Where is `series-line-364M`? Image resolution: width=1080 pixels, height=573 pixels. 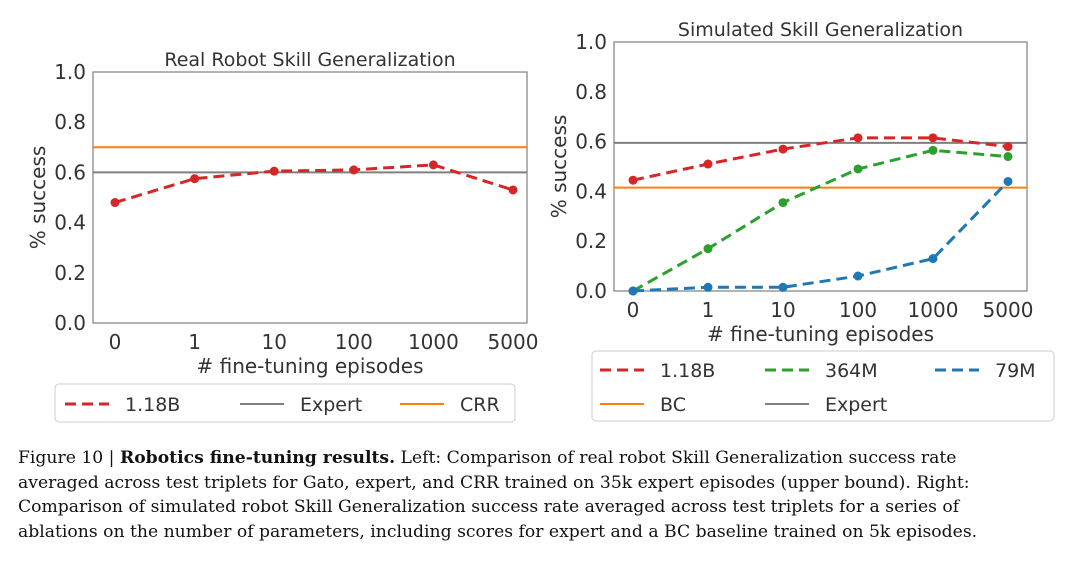 series-line-364M is located at coordinates (820, 220).